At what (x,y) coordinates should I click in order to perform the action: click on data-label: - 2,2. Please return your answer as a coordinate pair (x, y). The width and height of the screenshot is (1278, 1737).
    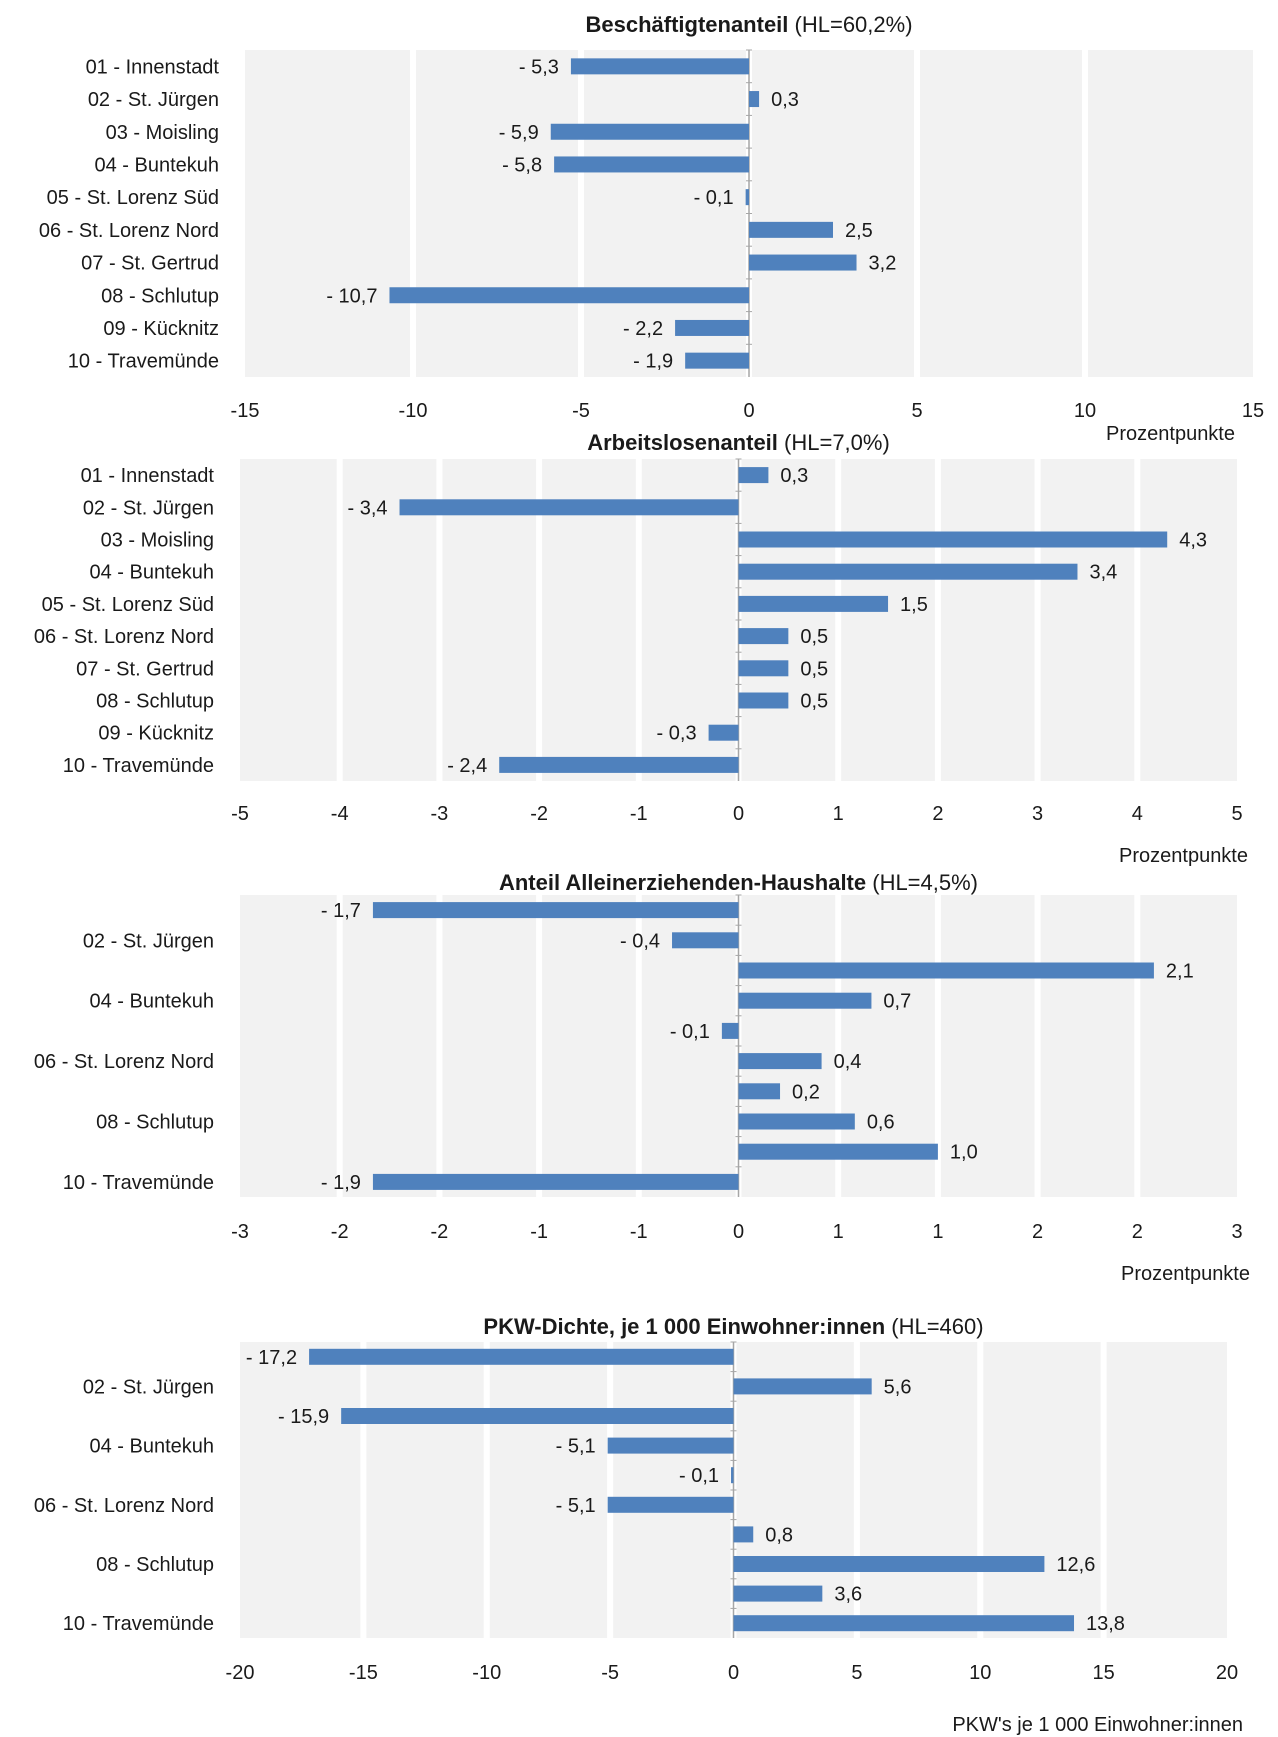
    Looking at the image, I should click on (643, 329).